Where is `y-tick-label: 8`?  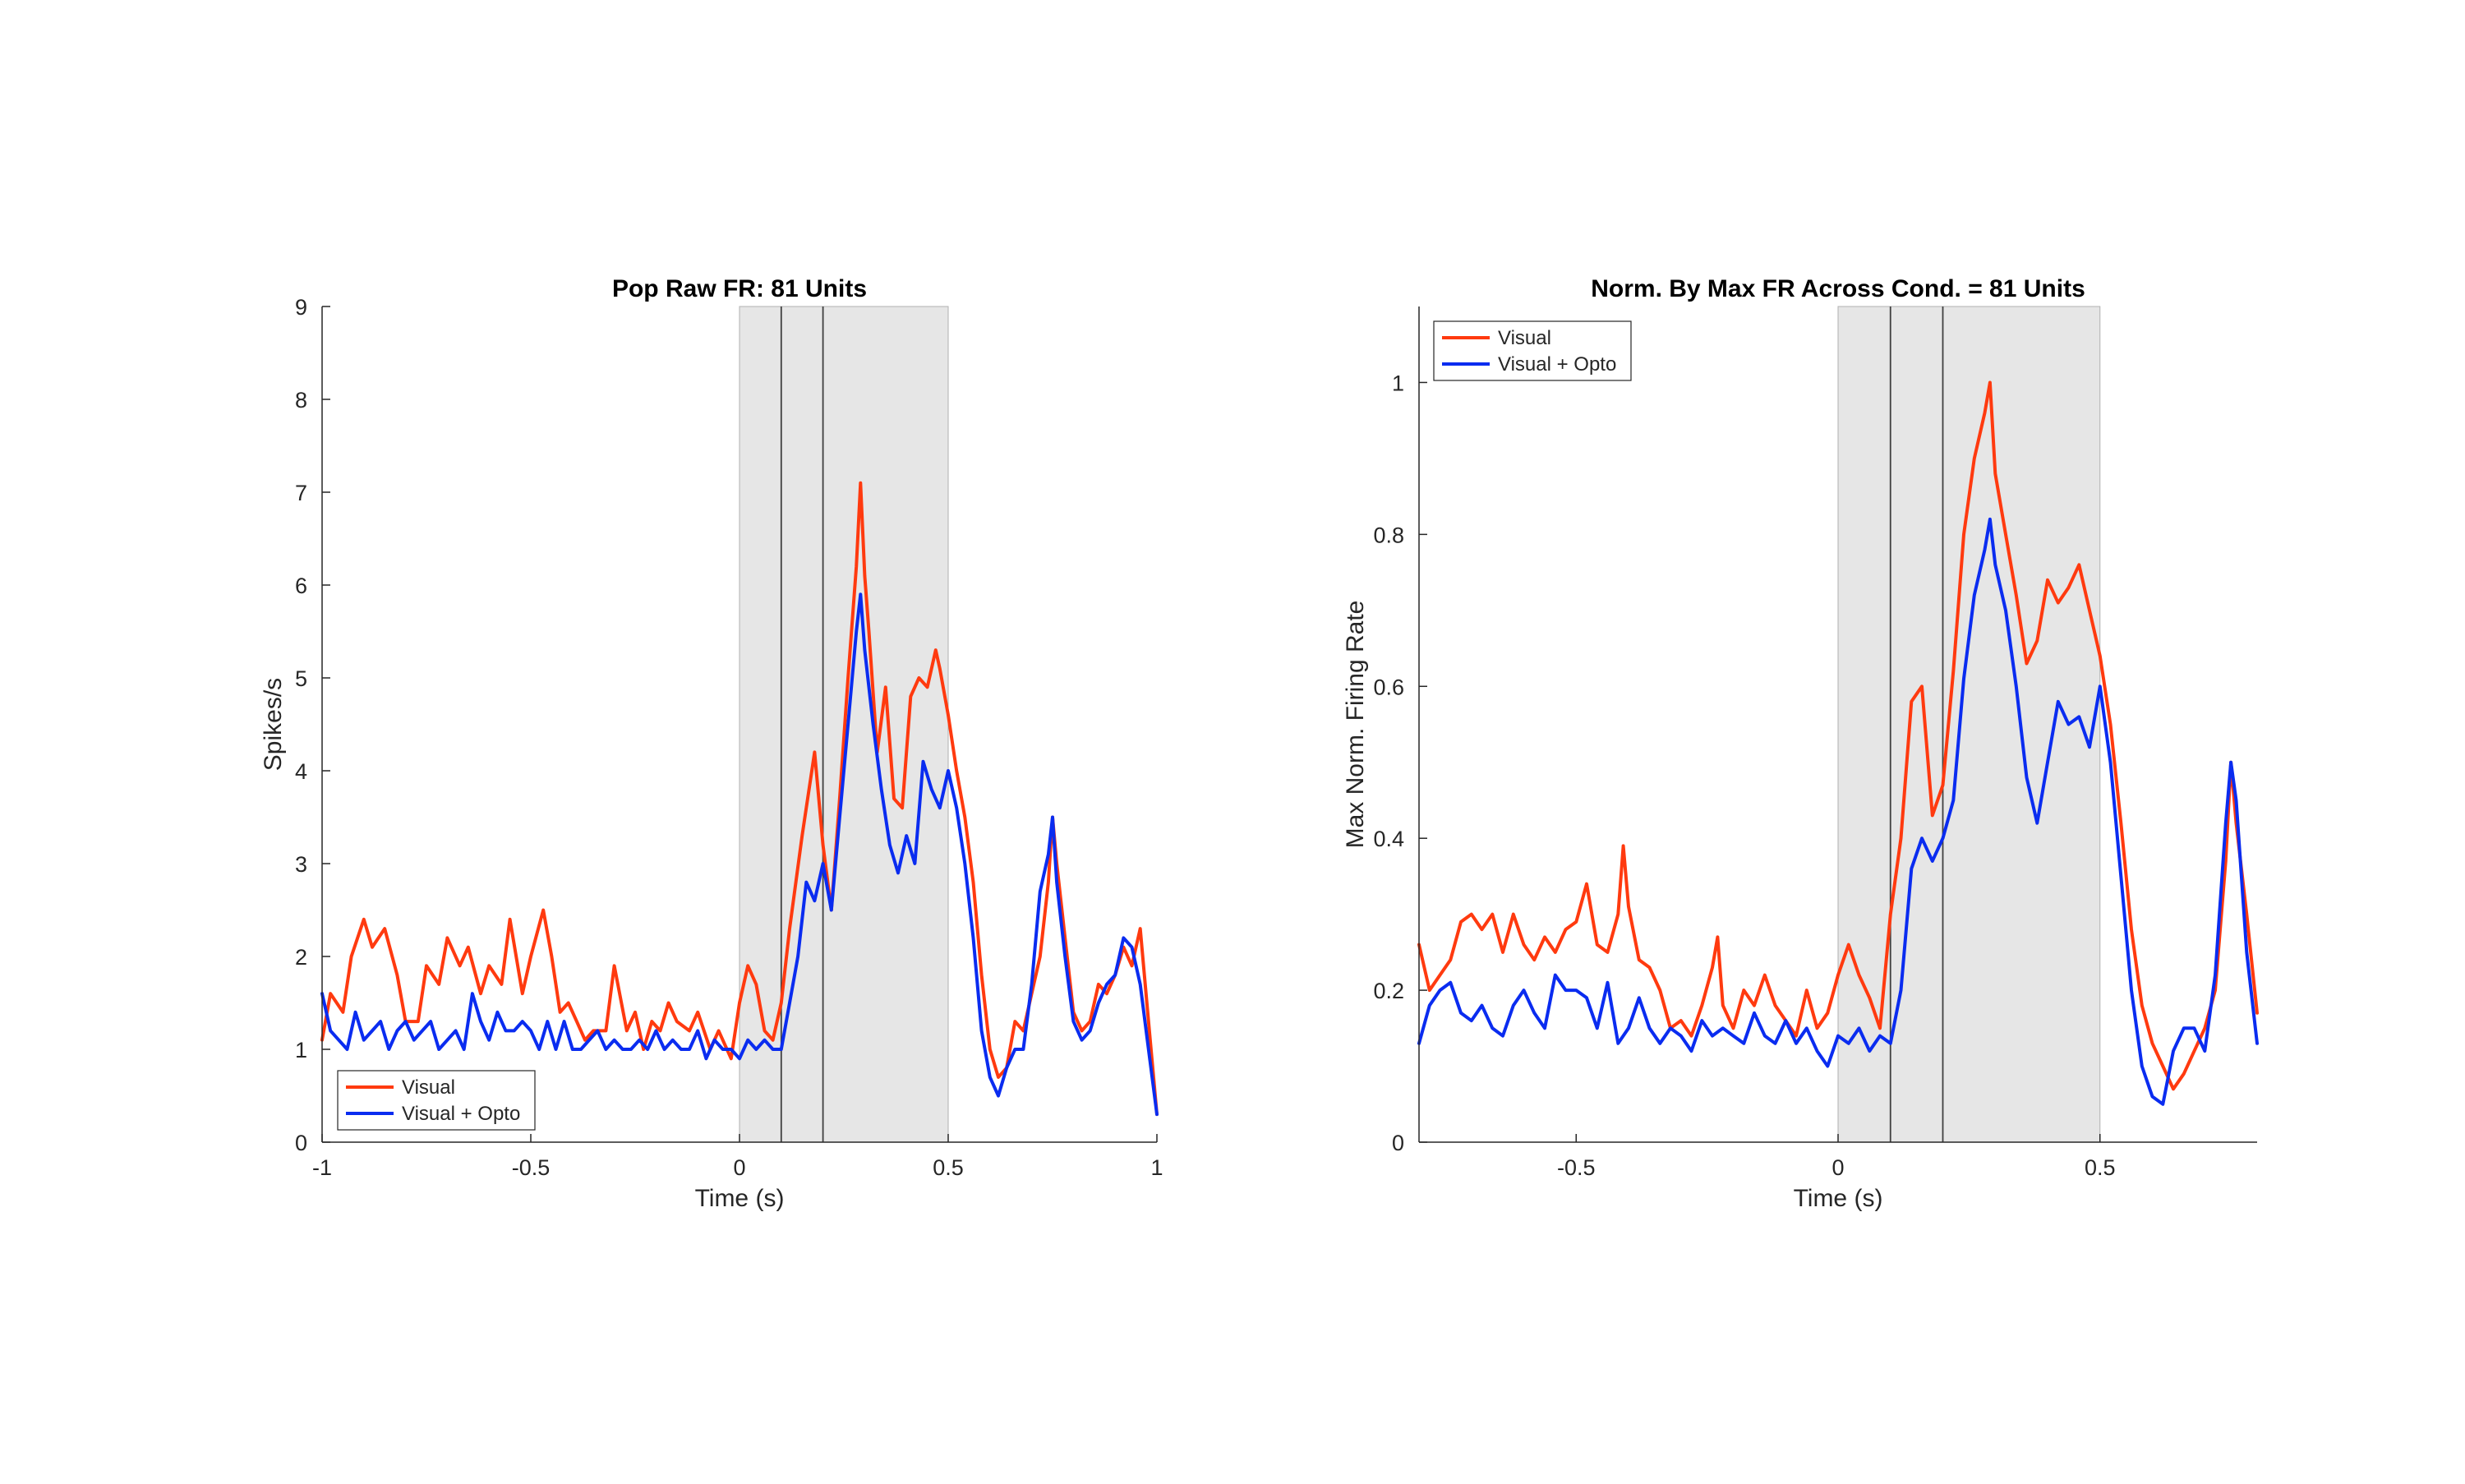 y-tick-label: 8 is located at coordinates (301, 400).